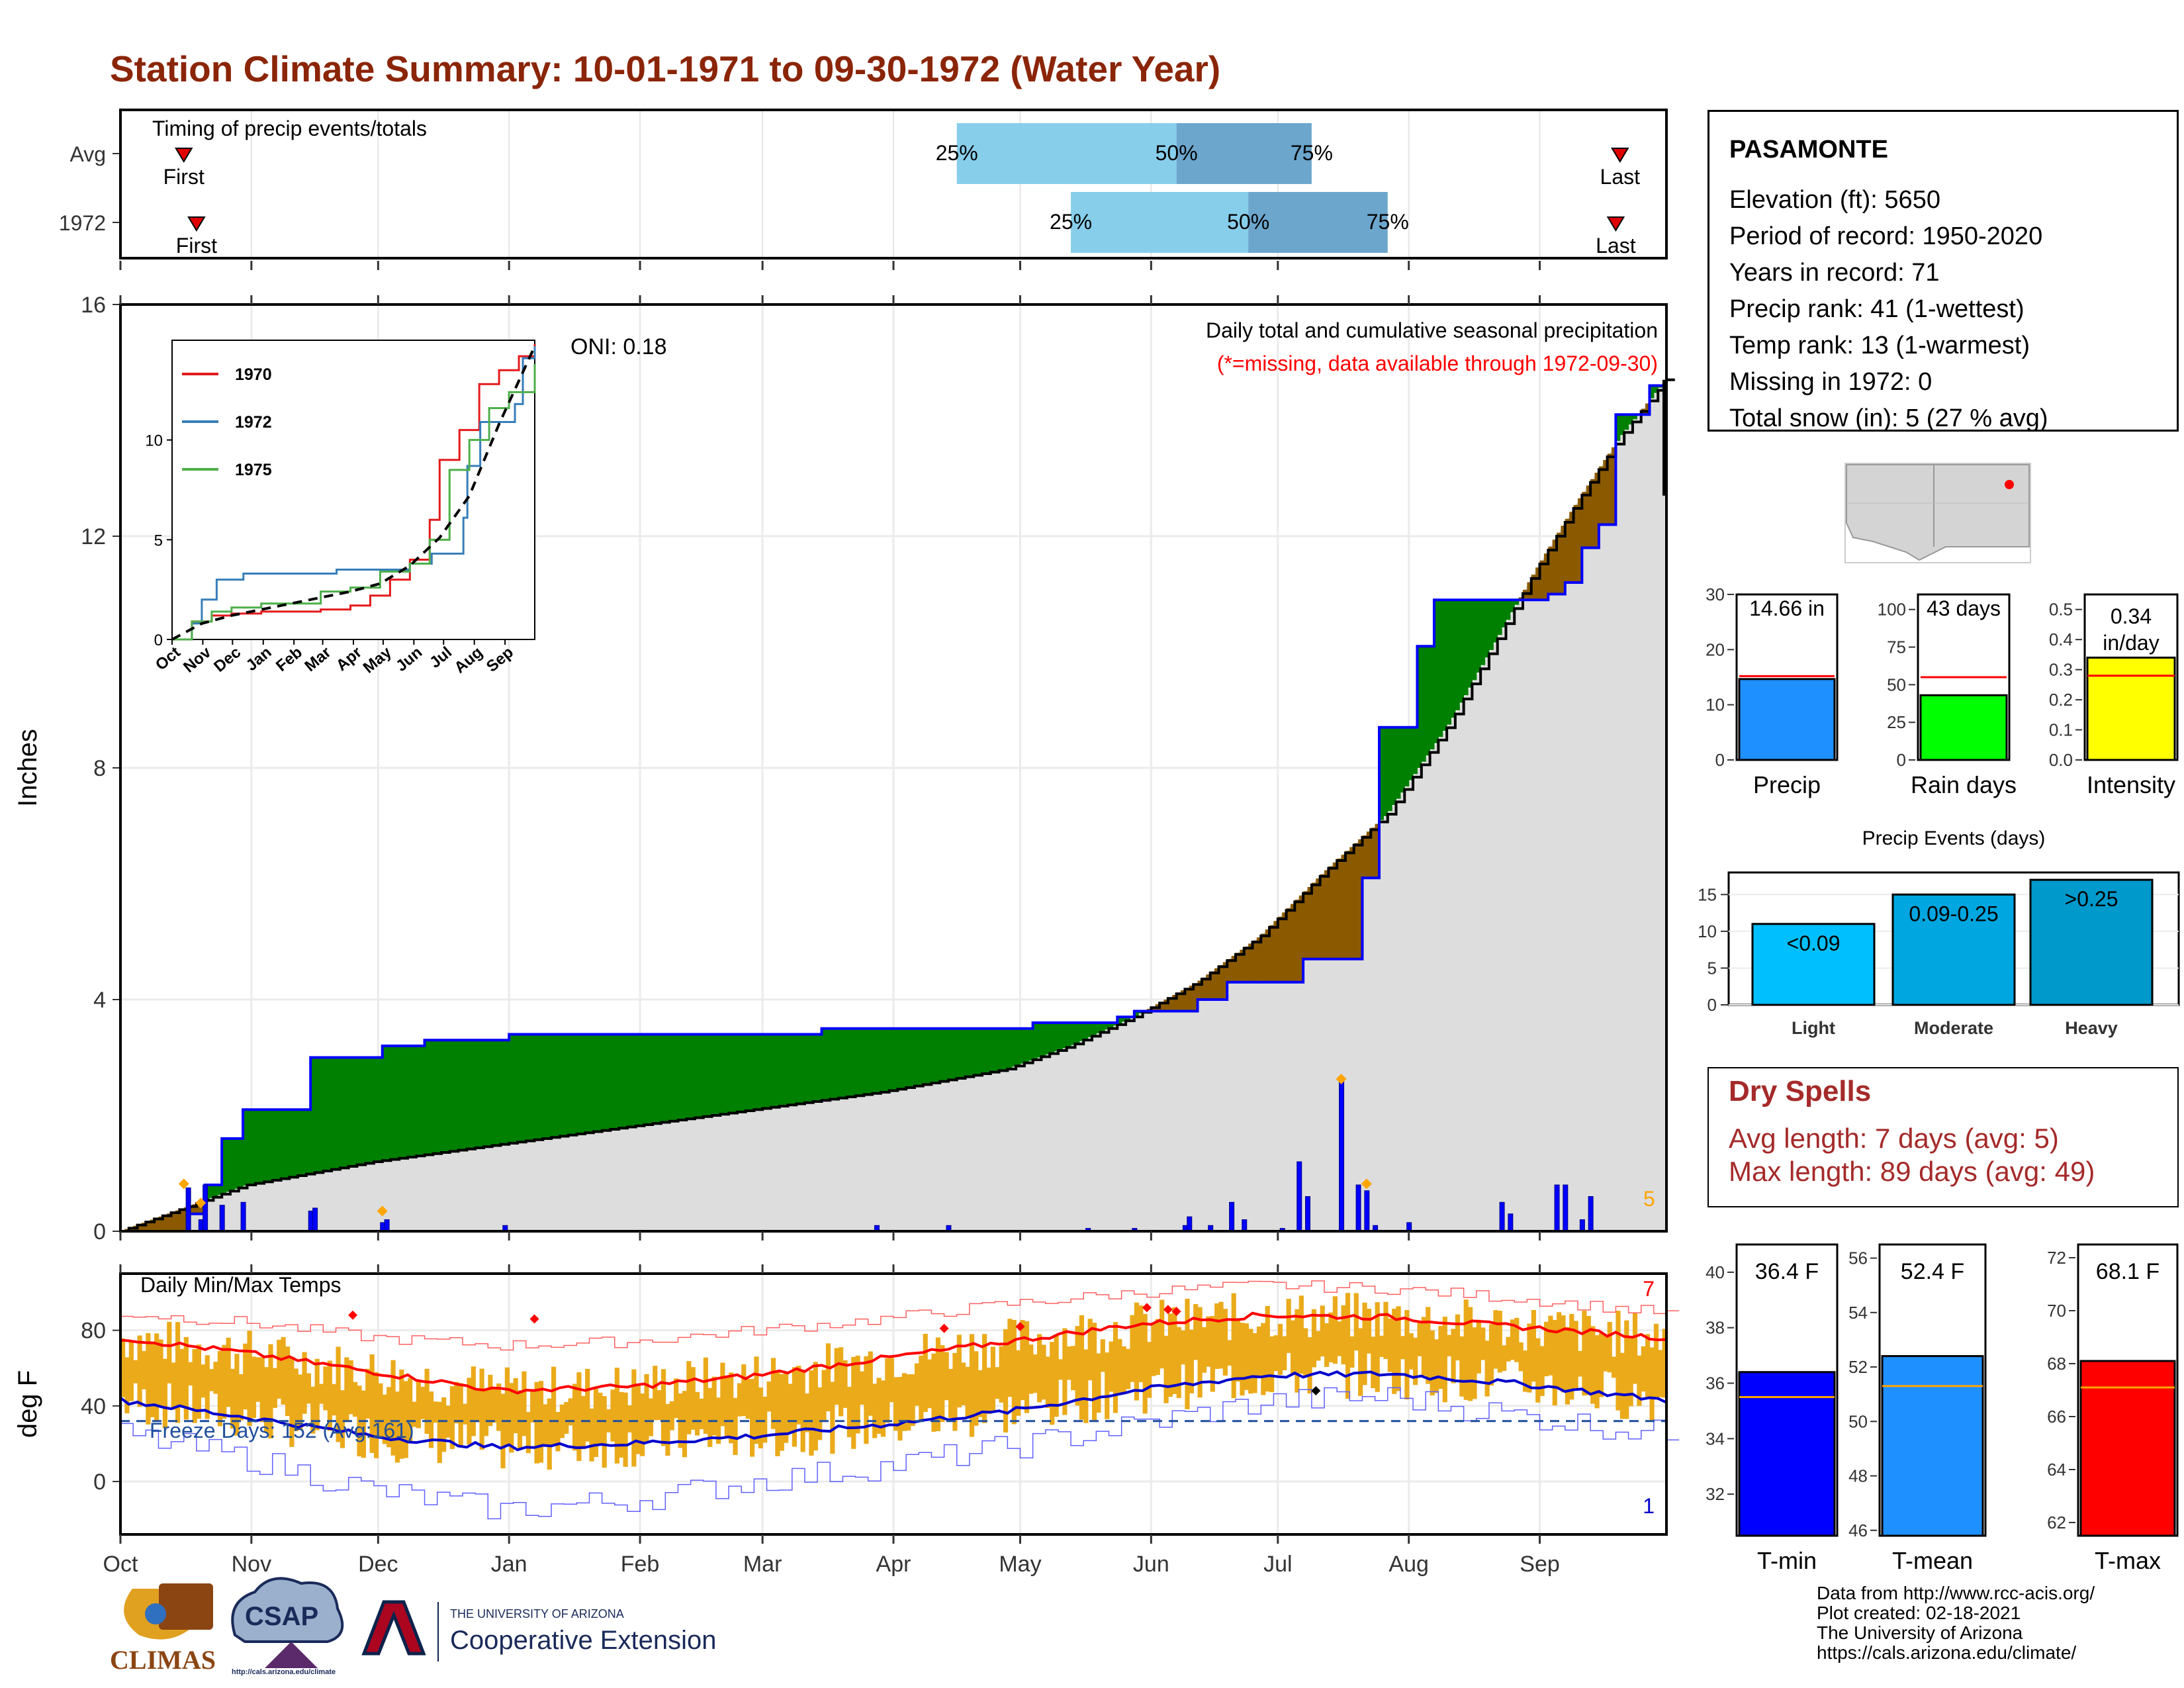  Describe the element at coordinates (82, 223) in the screenshot. I see `timing-row-label: 1972` at that location.